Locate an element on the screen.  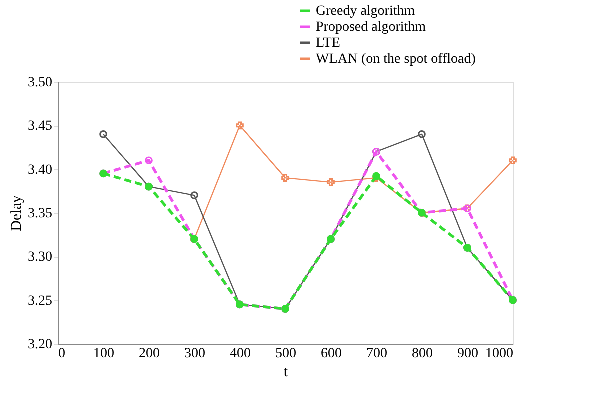
x-tick-label: 600 is located at coordinates (331, 354).